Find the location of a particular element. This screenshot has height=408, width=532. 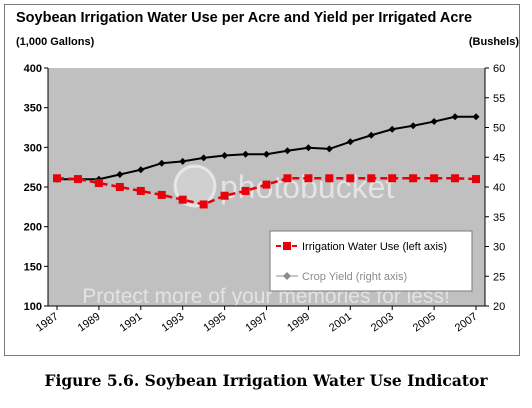

right-tick-label: 55 is located at coordinates (499, 99).